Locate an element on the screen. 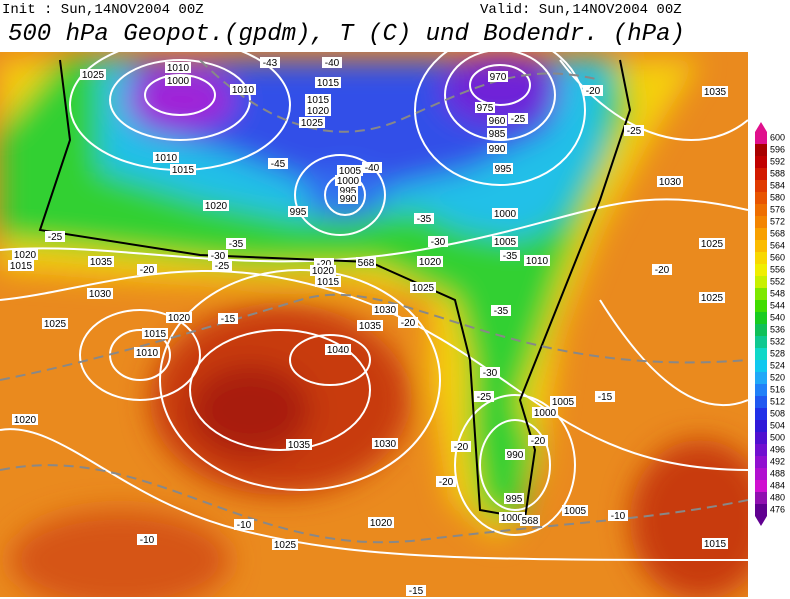 The width and height of the screenshot is (790, 599). colorbar-label: 524 is located at coordinates (777, 365).